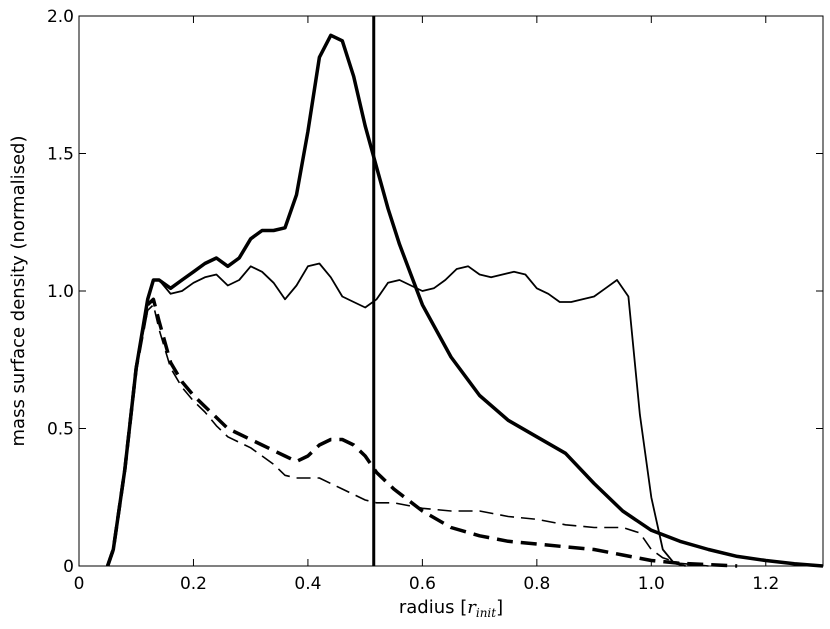  I want to click on y-tick-label: 2.0, so click(60, 17).